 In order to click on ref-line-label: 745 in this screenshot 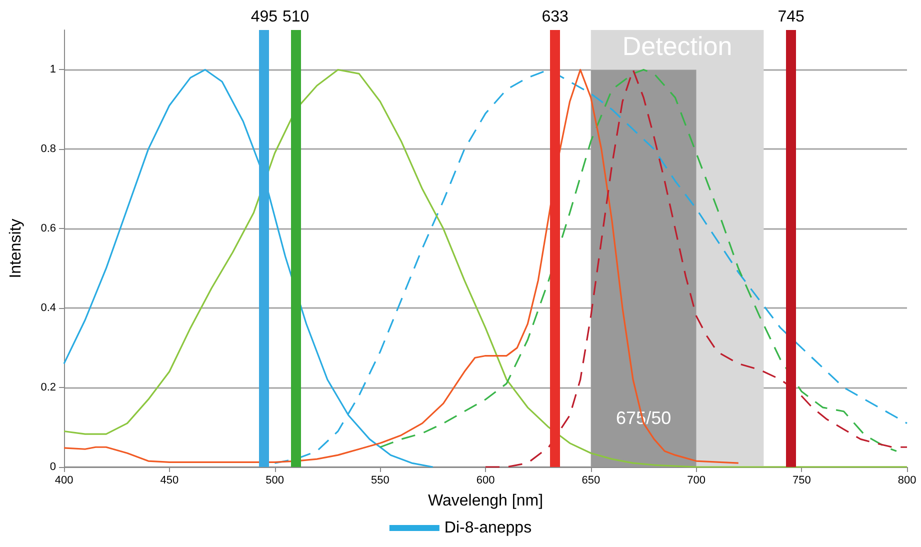, I will do `click(791, 17)`.